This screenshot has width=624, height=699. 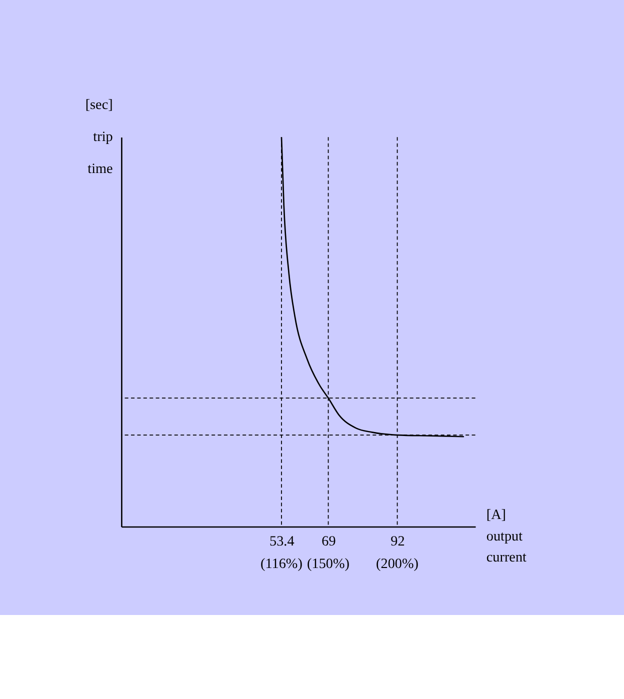 I want to click on text: (150%), so click(x=328, y=564).